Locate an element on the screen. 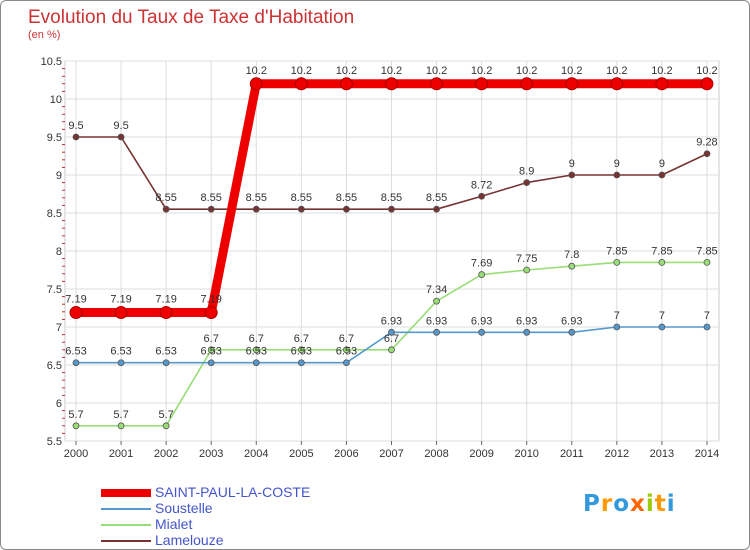 The height and width of the screenshot is (550, 750). y-tick-label: 5.5 is located at coordinates (54, 442).